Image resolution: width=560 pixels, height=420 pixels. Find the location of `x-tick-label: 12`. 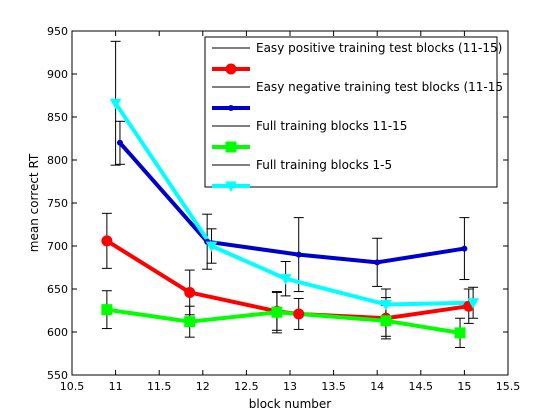

x-tick-label: 12 is located at coordinates (203, 386).